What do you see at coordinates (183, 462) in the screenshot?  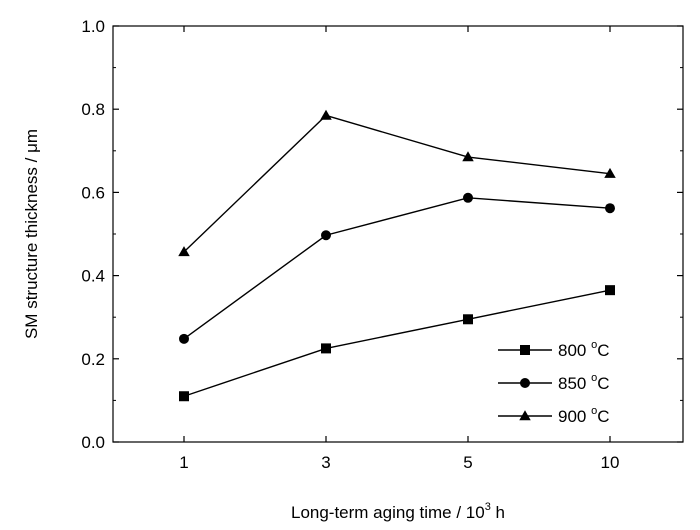 I see `x-tick-label: 1` at bounding box center [183, 462].